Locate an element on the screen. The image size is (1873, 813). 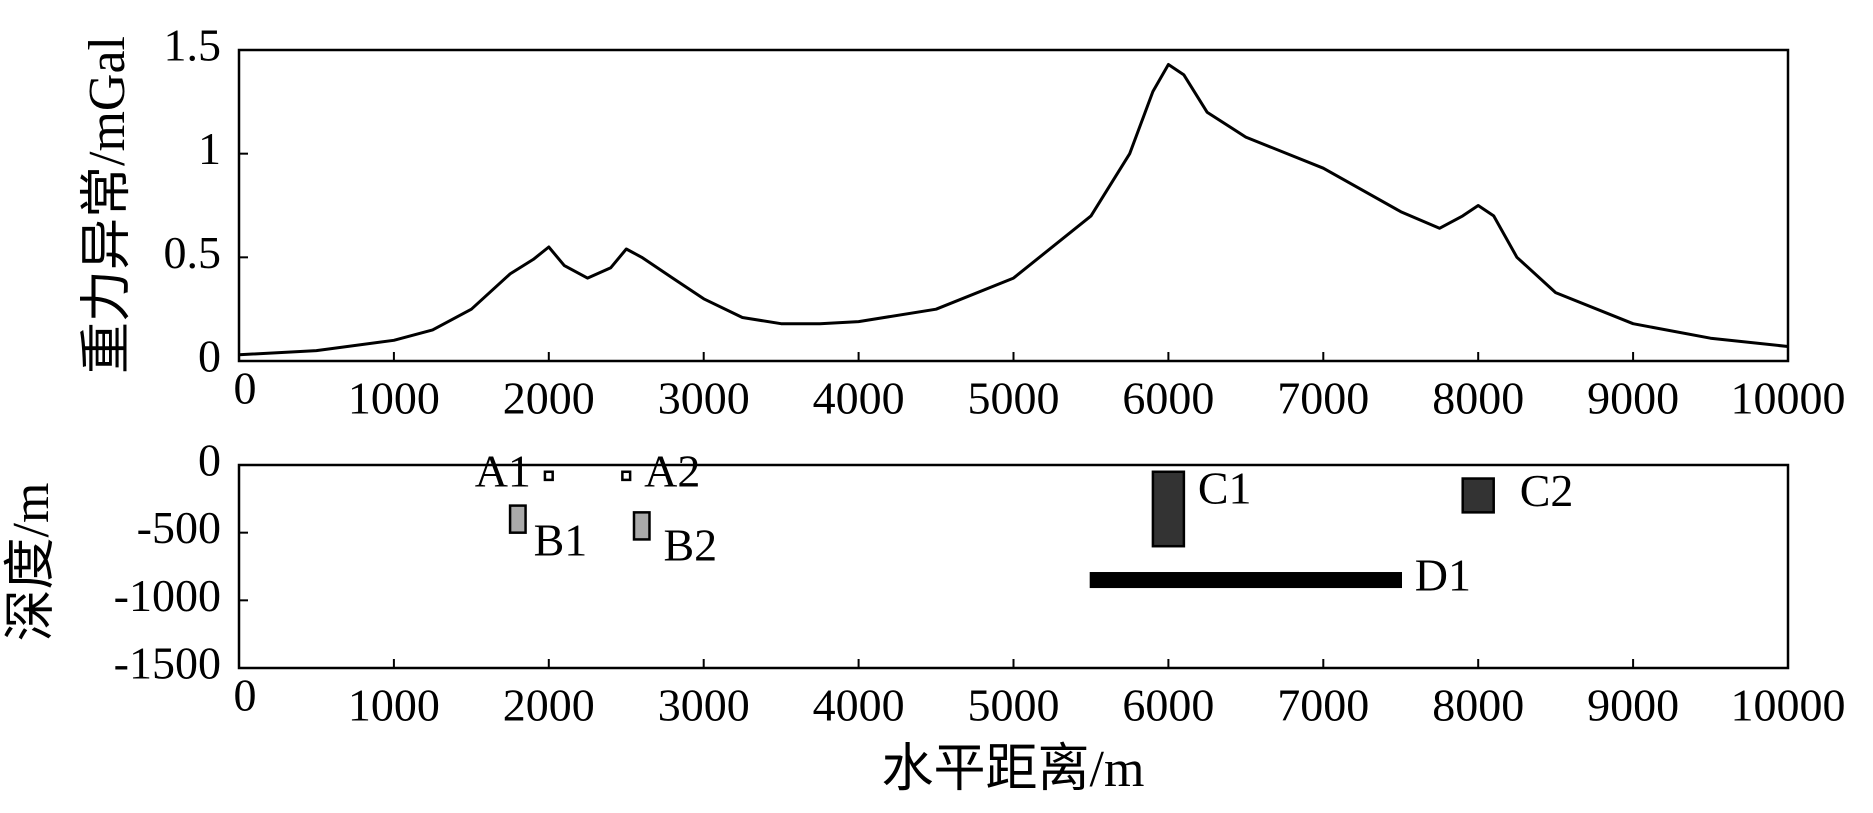
y-axis-label: 深度/m is located at coordinates (31, 562).